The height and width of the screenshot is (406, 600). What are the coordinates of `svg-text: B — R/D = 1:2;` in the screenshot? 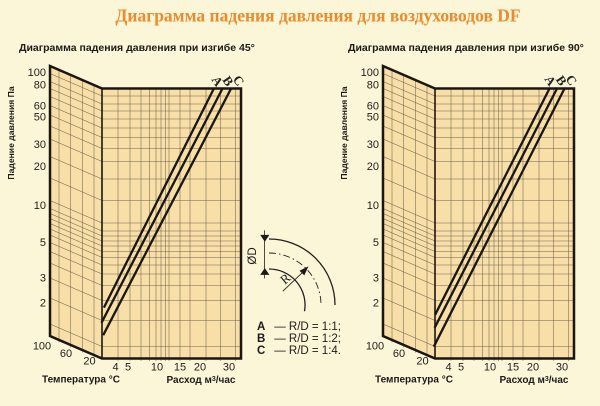 It's located at (299, 339).